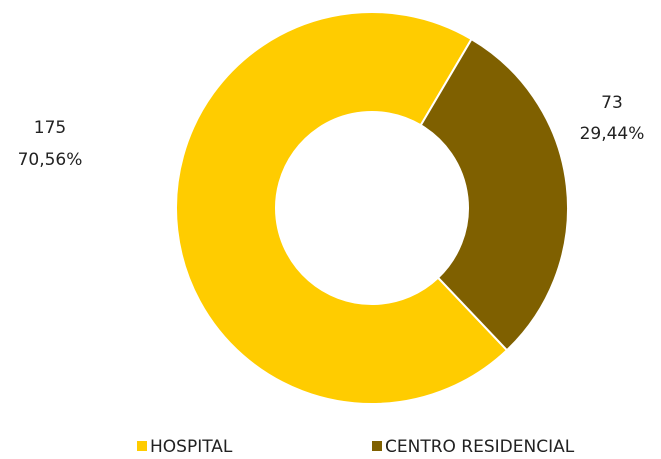 This screenshot has width=661, height=459. What do you see at coordinates (50, 160) in the screenshot?
I see `percentage-label: 70,56%` at bounding box center [50, 160].